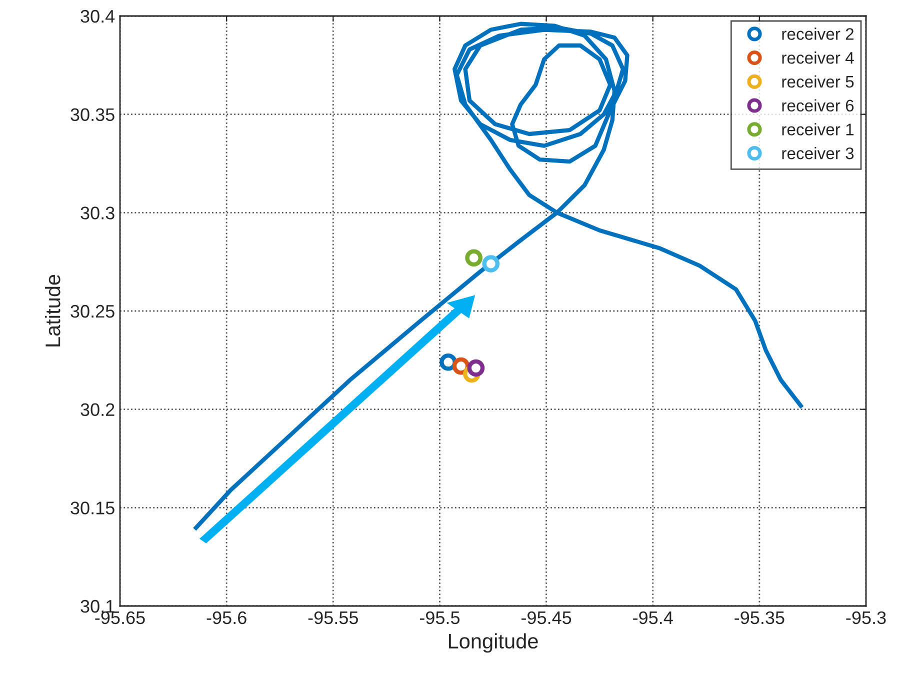 The image size is (907, 682). Describe the element at coordinates (92, 311) in the screenshot. I see `y-tick-label: 30.25` at that location.